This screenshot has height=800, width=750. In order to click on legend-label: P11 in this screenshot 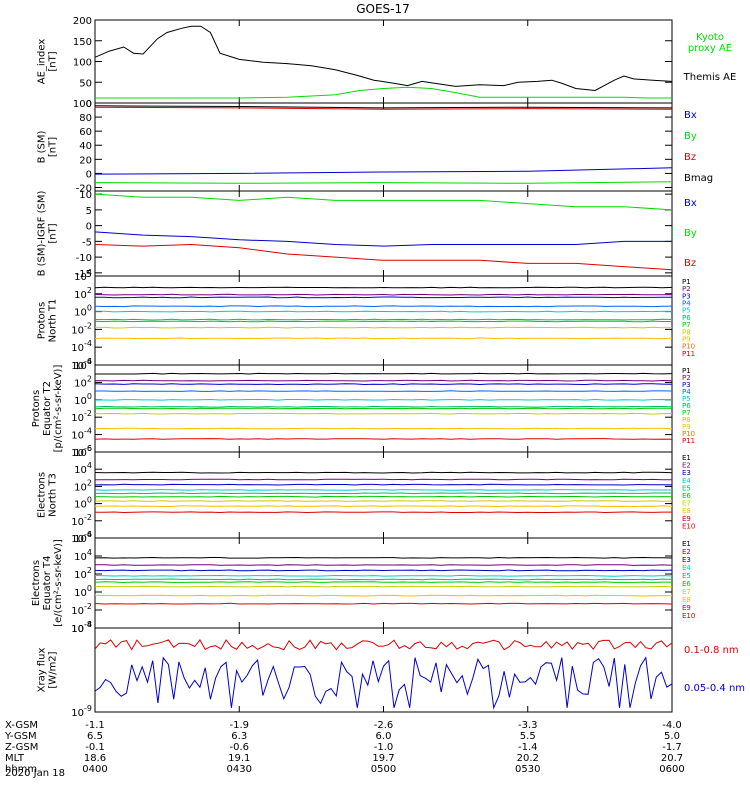, I will do `click(688, 354)`.